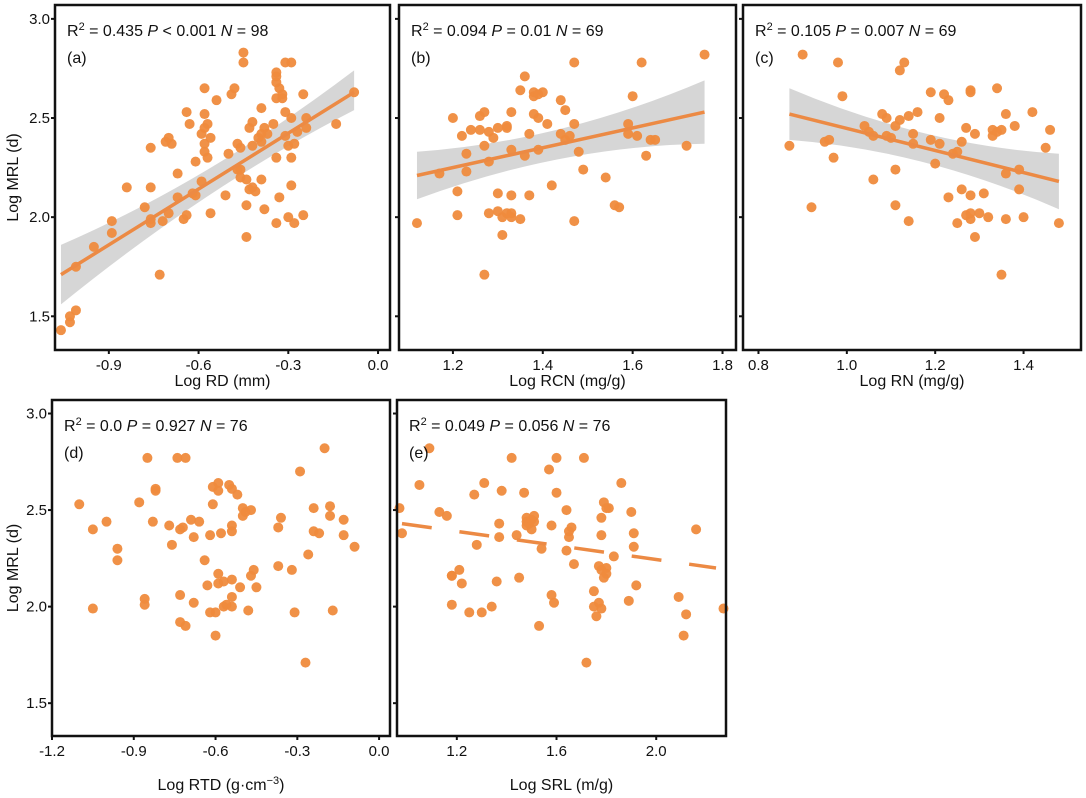 The height and width of the screenshot is (798, 1086). What do you see at coordinates (189, 31) in the screenshot?
I see `p-value: < 0.001` at bounding box center [189, 31].